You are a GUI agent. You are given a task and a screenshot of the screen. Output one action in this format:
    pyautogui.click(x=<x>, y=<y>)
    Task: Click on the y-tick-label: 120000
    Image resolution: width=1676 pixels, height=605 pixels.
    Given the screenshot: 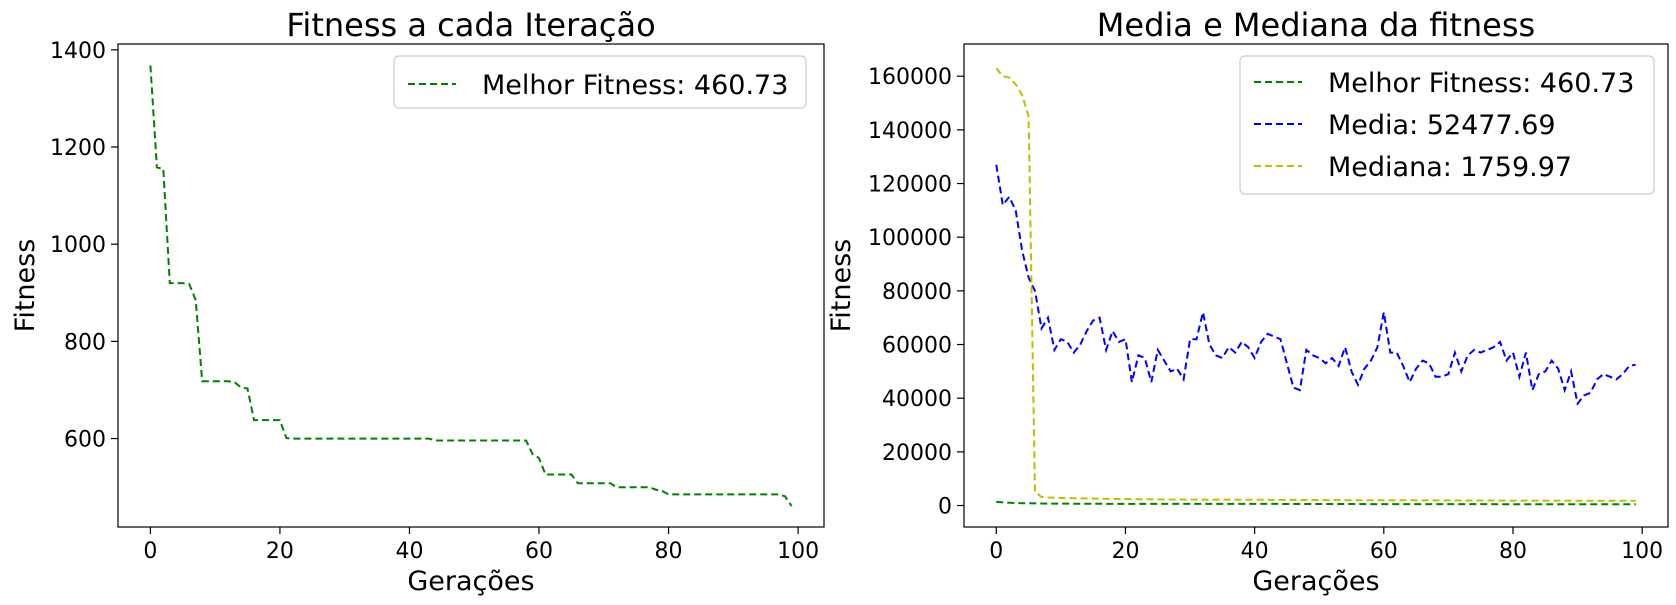 What is the action you would take?
    pyautogui.click(x=910, y=185)
    